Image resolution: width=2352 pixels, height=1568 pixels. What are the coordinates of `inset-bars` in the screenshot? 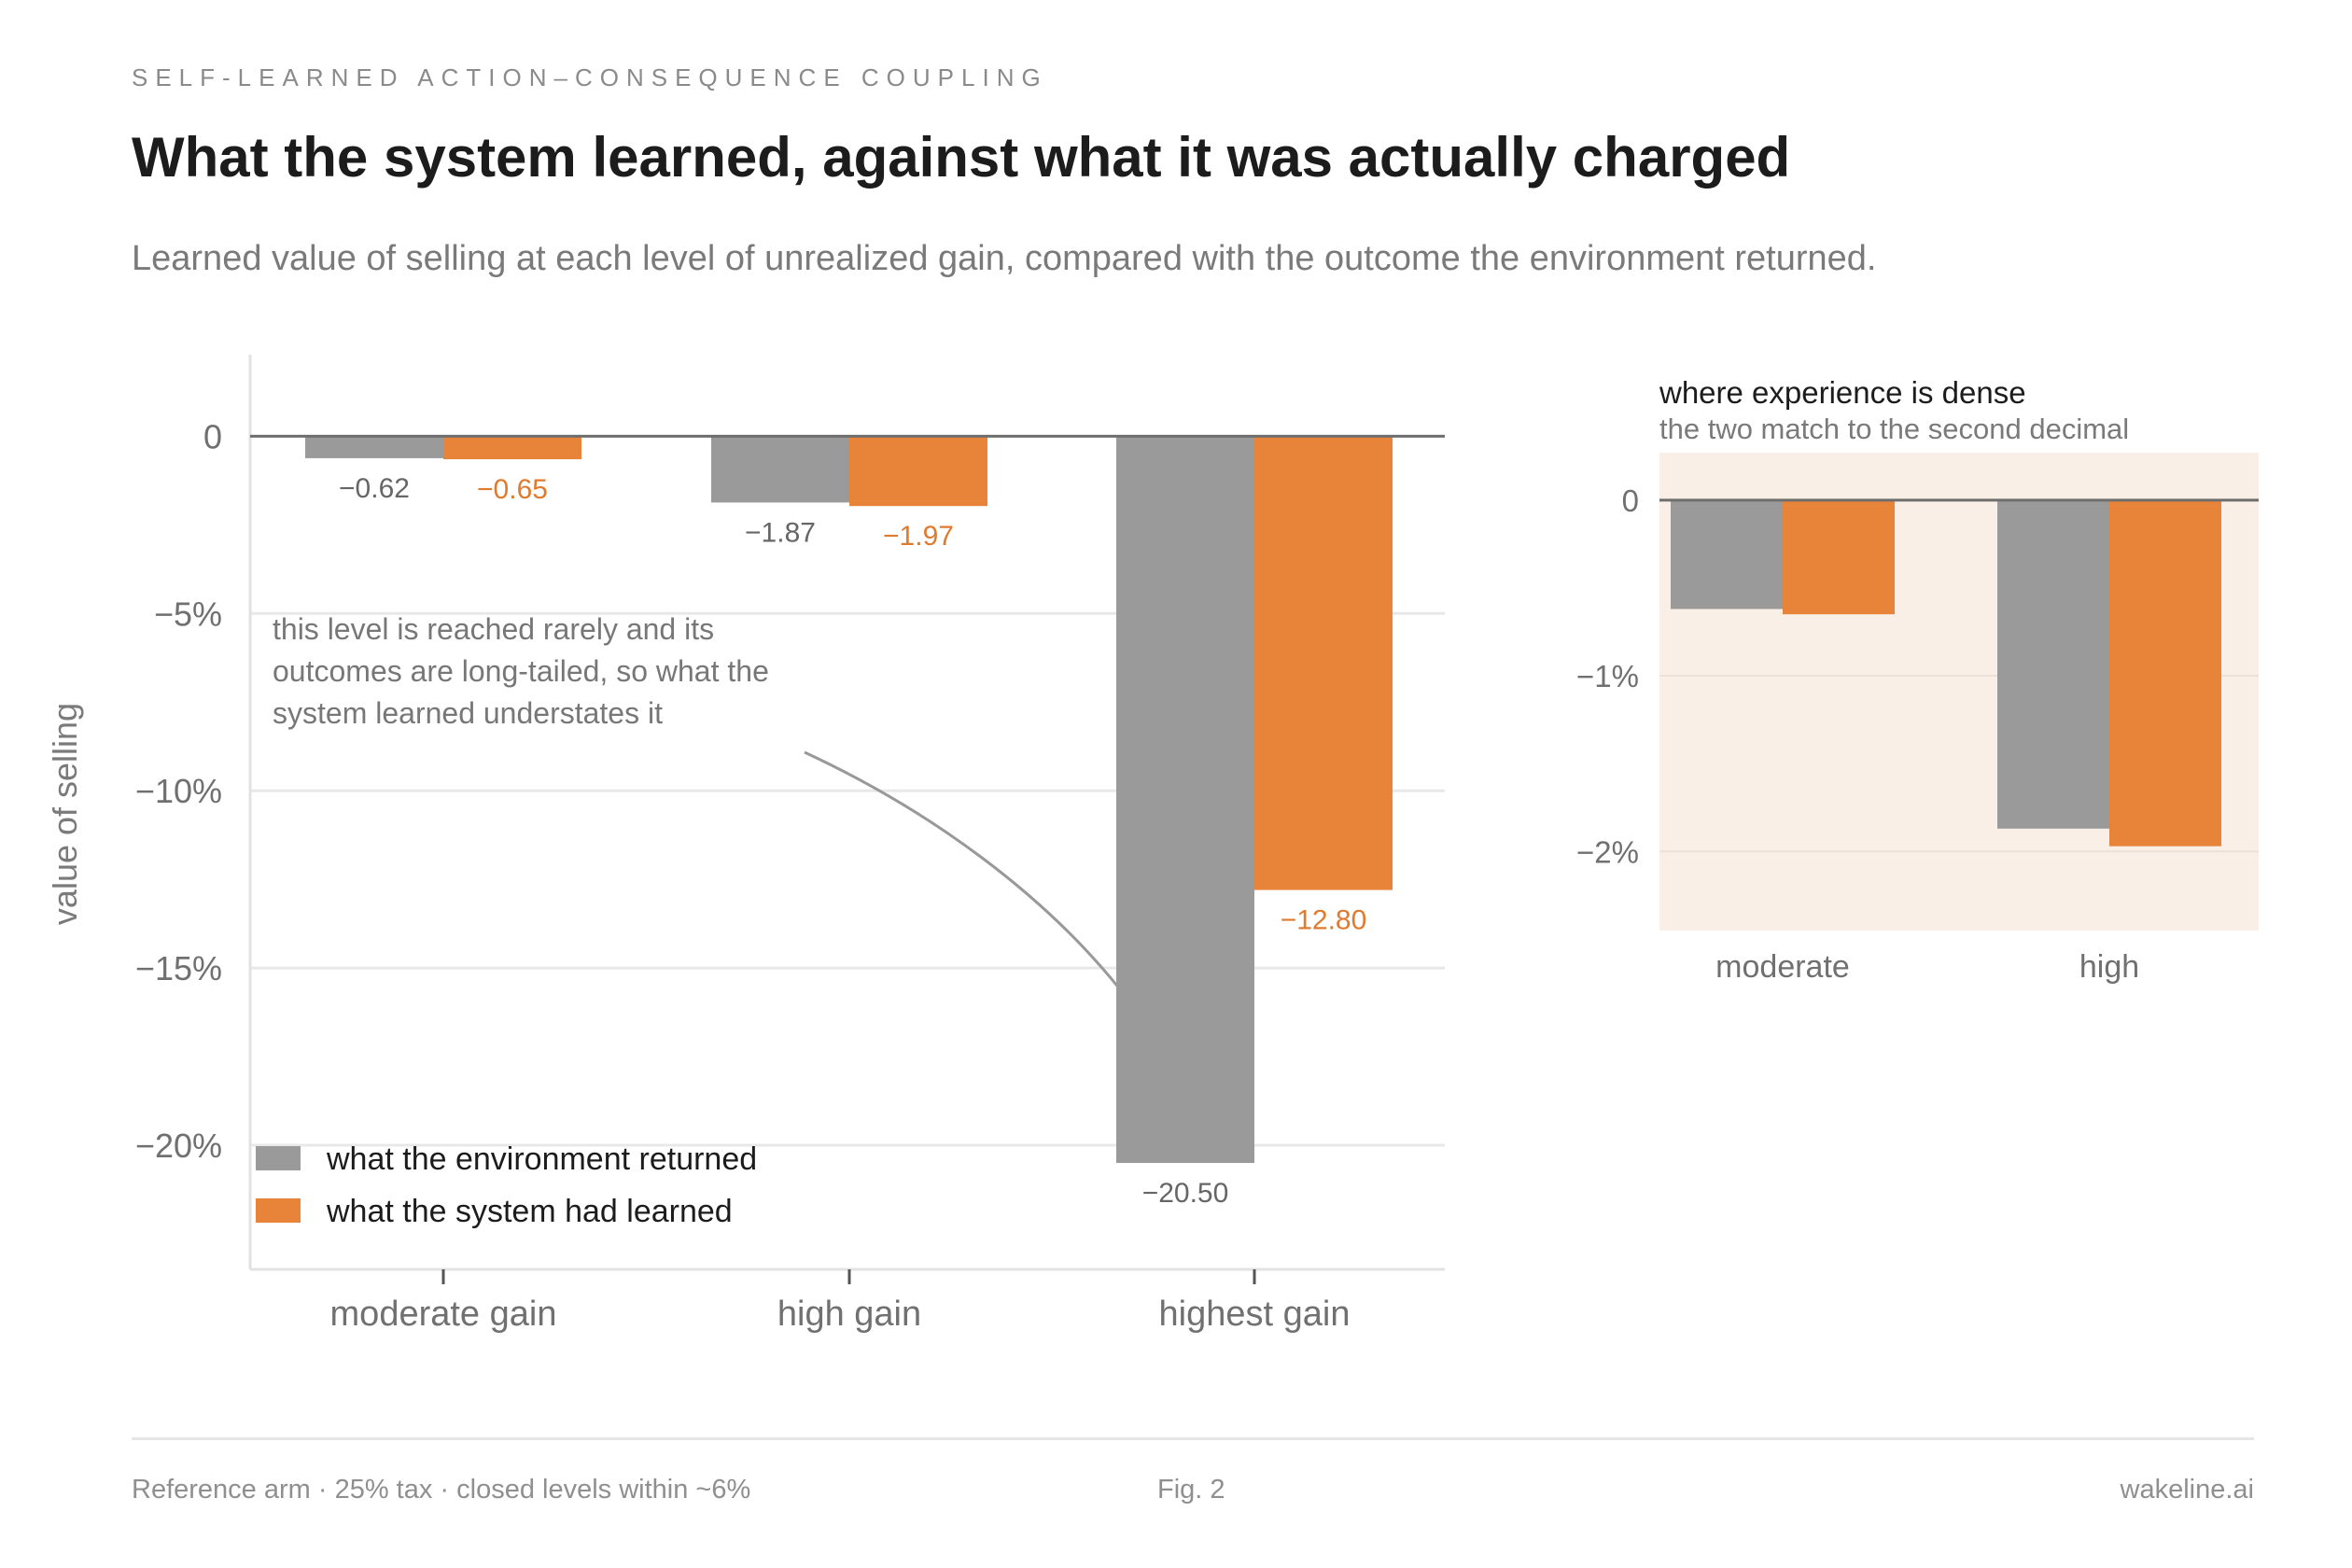 It's located at (1946, 673).